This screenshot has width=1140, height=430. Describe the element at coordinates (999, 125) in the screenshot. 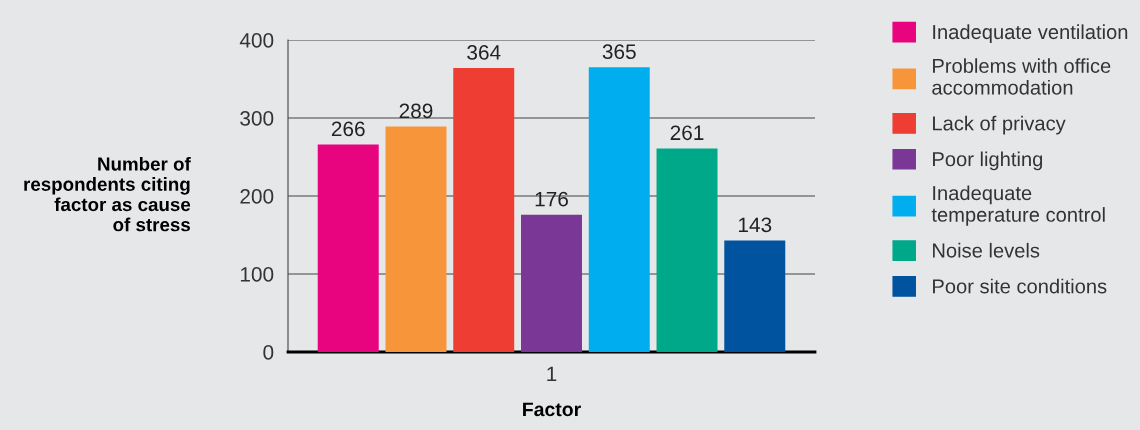

I see `legend-label: Lack of privacy` at that location.